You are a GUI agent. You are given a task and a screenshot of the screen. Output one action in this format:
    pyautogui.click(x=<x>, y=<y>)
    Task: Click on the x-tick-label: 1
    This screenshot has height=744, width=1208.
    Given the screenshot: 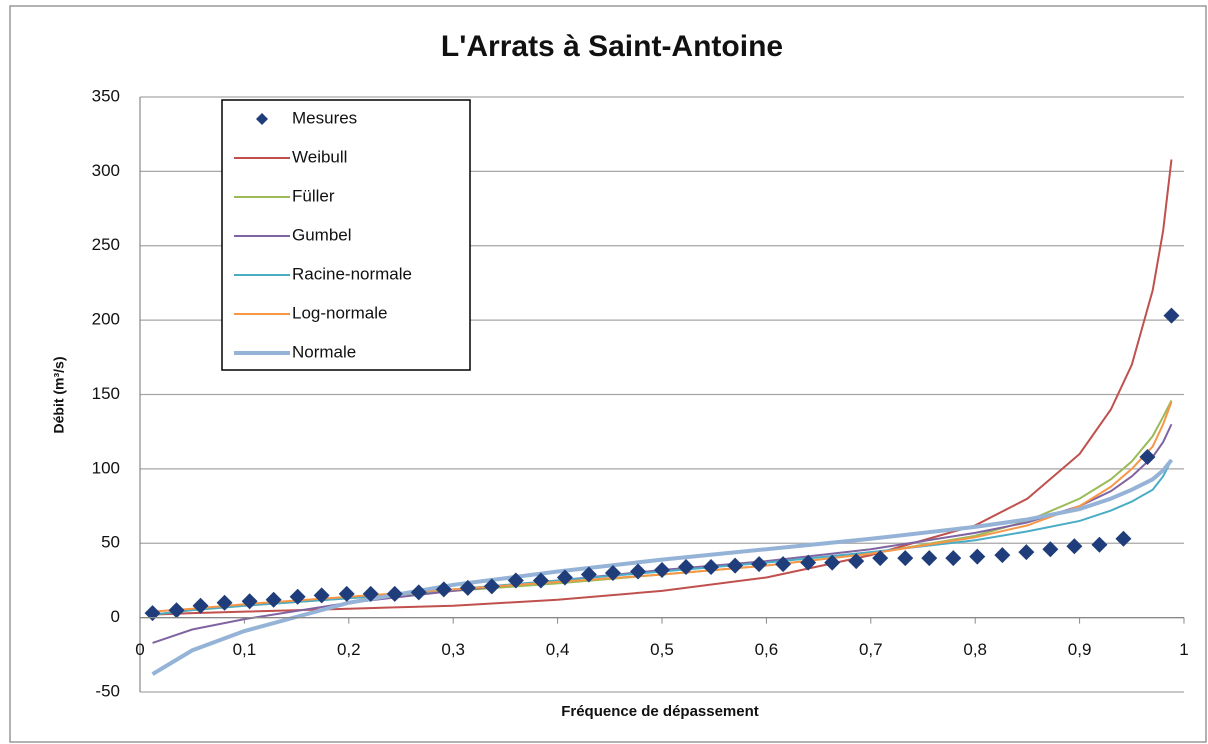 What is the action you would take?
    pyautogui.click(x=1183, y=649)
    